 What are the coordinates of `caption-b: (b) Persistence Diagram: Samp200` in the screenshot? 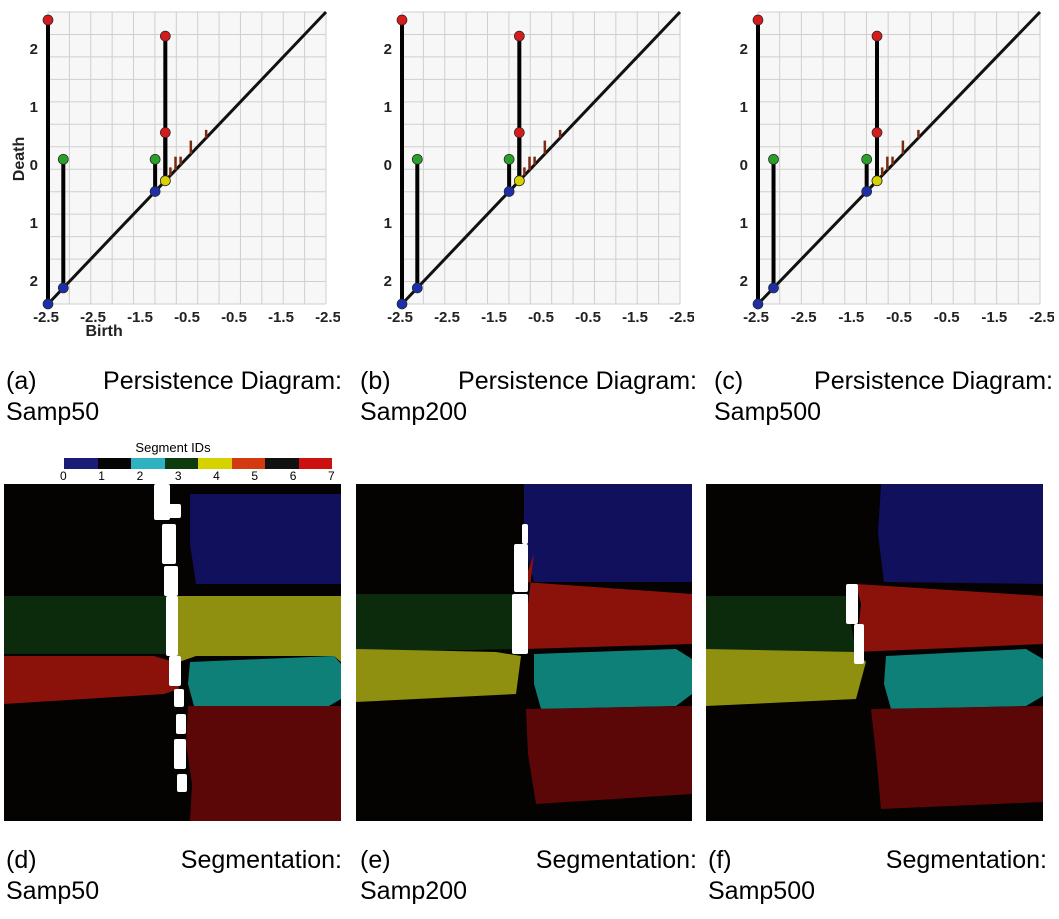 It's located at (528, 397).